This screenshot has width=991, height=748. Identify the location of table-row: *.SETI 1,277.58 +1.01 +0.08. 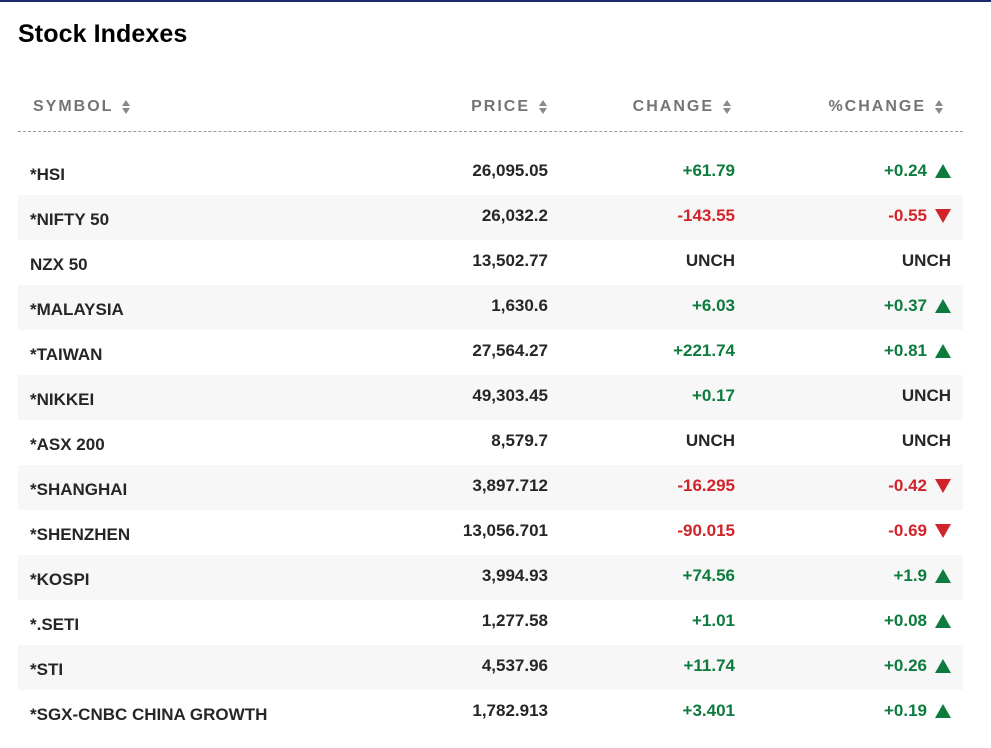
(490, 622).